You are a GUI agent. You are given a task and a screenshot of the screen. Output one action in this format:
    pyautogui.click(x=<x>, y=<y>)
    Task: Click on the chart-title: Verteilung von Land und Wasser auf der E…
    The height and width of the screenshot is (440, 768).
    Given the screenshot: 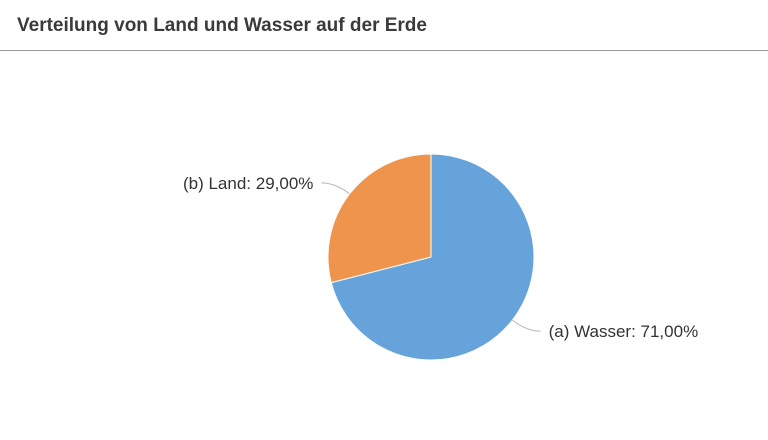 What is the action you would take?
    pyautogui.click(x=222, y=25)
    